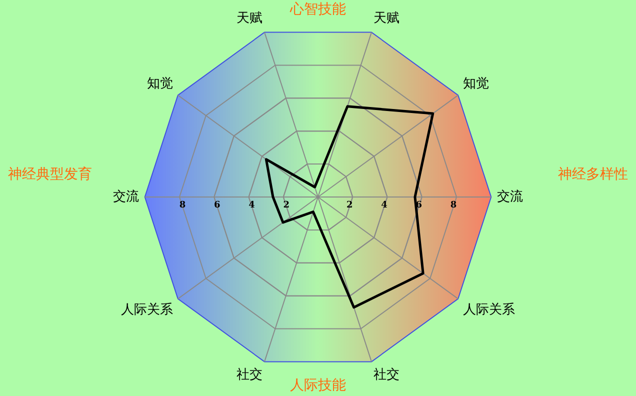 The image size is (636, 396). I want to click on y-tick-label: 6, so click(217, 205).